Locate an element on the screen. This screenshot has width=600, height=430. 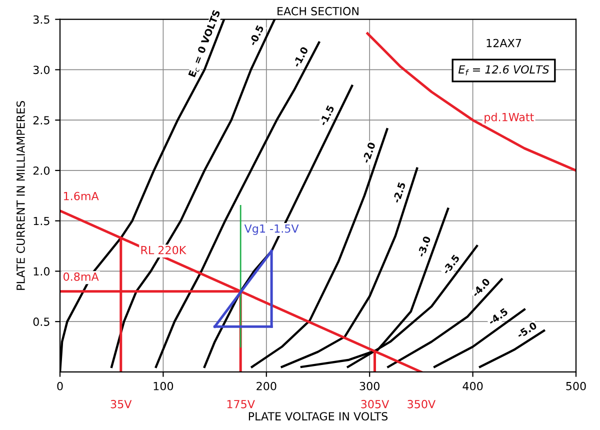
x-axis-title: PLATE VOLTAGE IN VOLTS is located at coordinates (318, 416).